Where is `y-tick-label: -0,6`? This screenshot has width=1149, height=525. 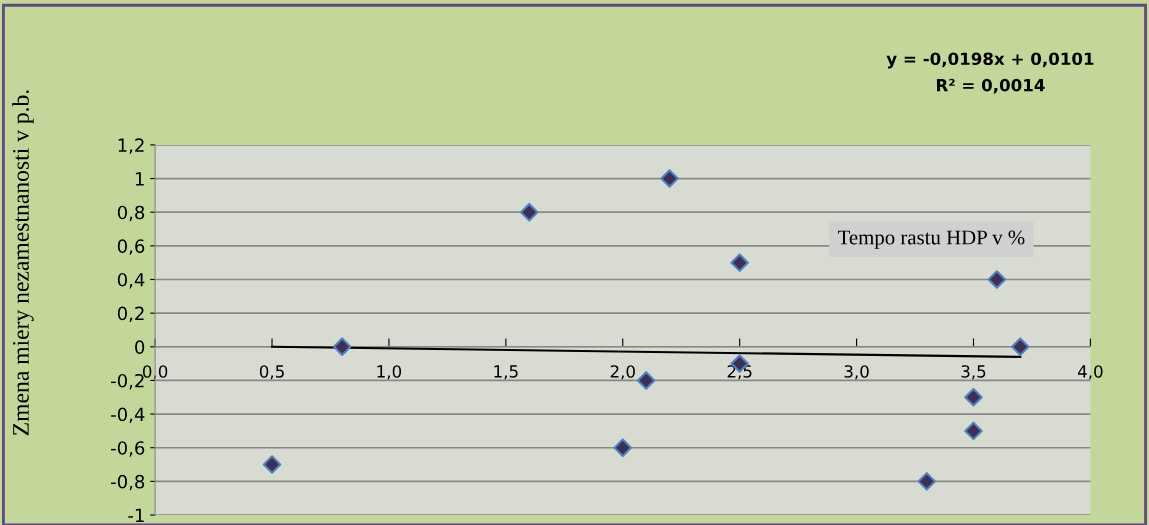 y-tick-label: -0,6 is located at coordinates (128, 449).